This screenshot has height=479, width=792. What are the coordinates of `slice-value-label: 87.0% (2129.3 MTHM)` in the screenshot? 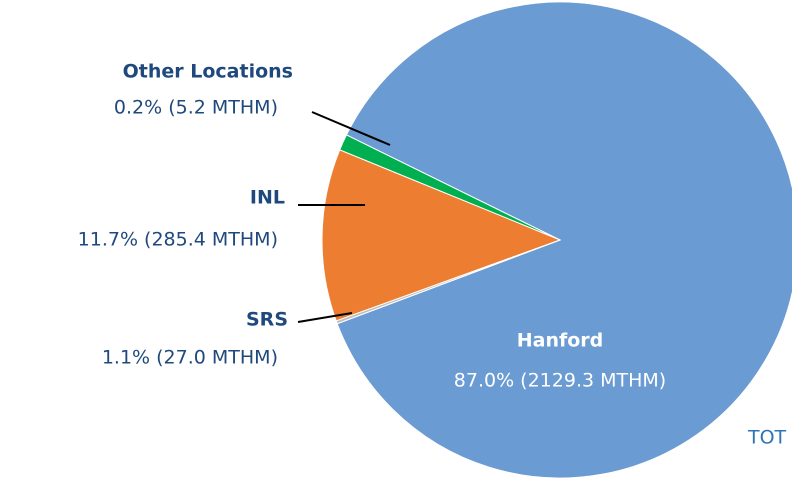 It's located at (560, 381).